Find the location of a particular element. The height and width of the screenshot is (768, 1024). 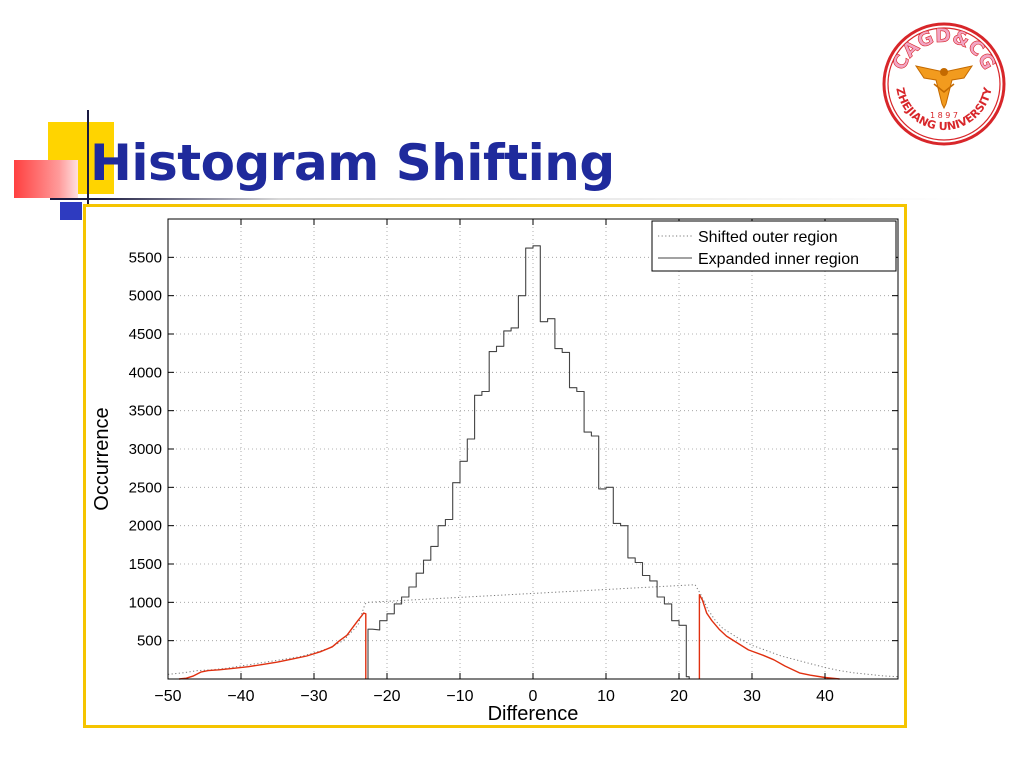

y-tick-label: 3500 is located at coordinates (145, 411).